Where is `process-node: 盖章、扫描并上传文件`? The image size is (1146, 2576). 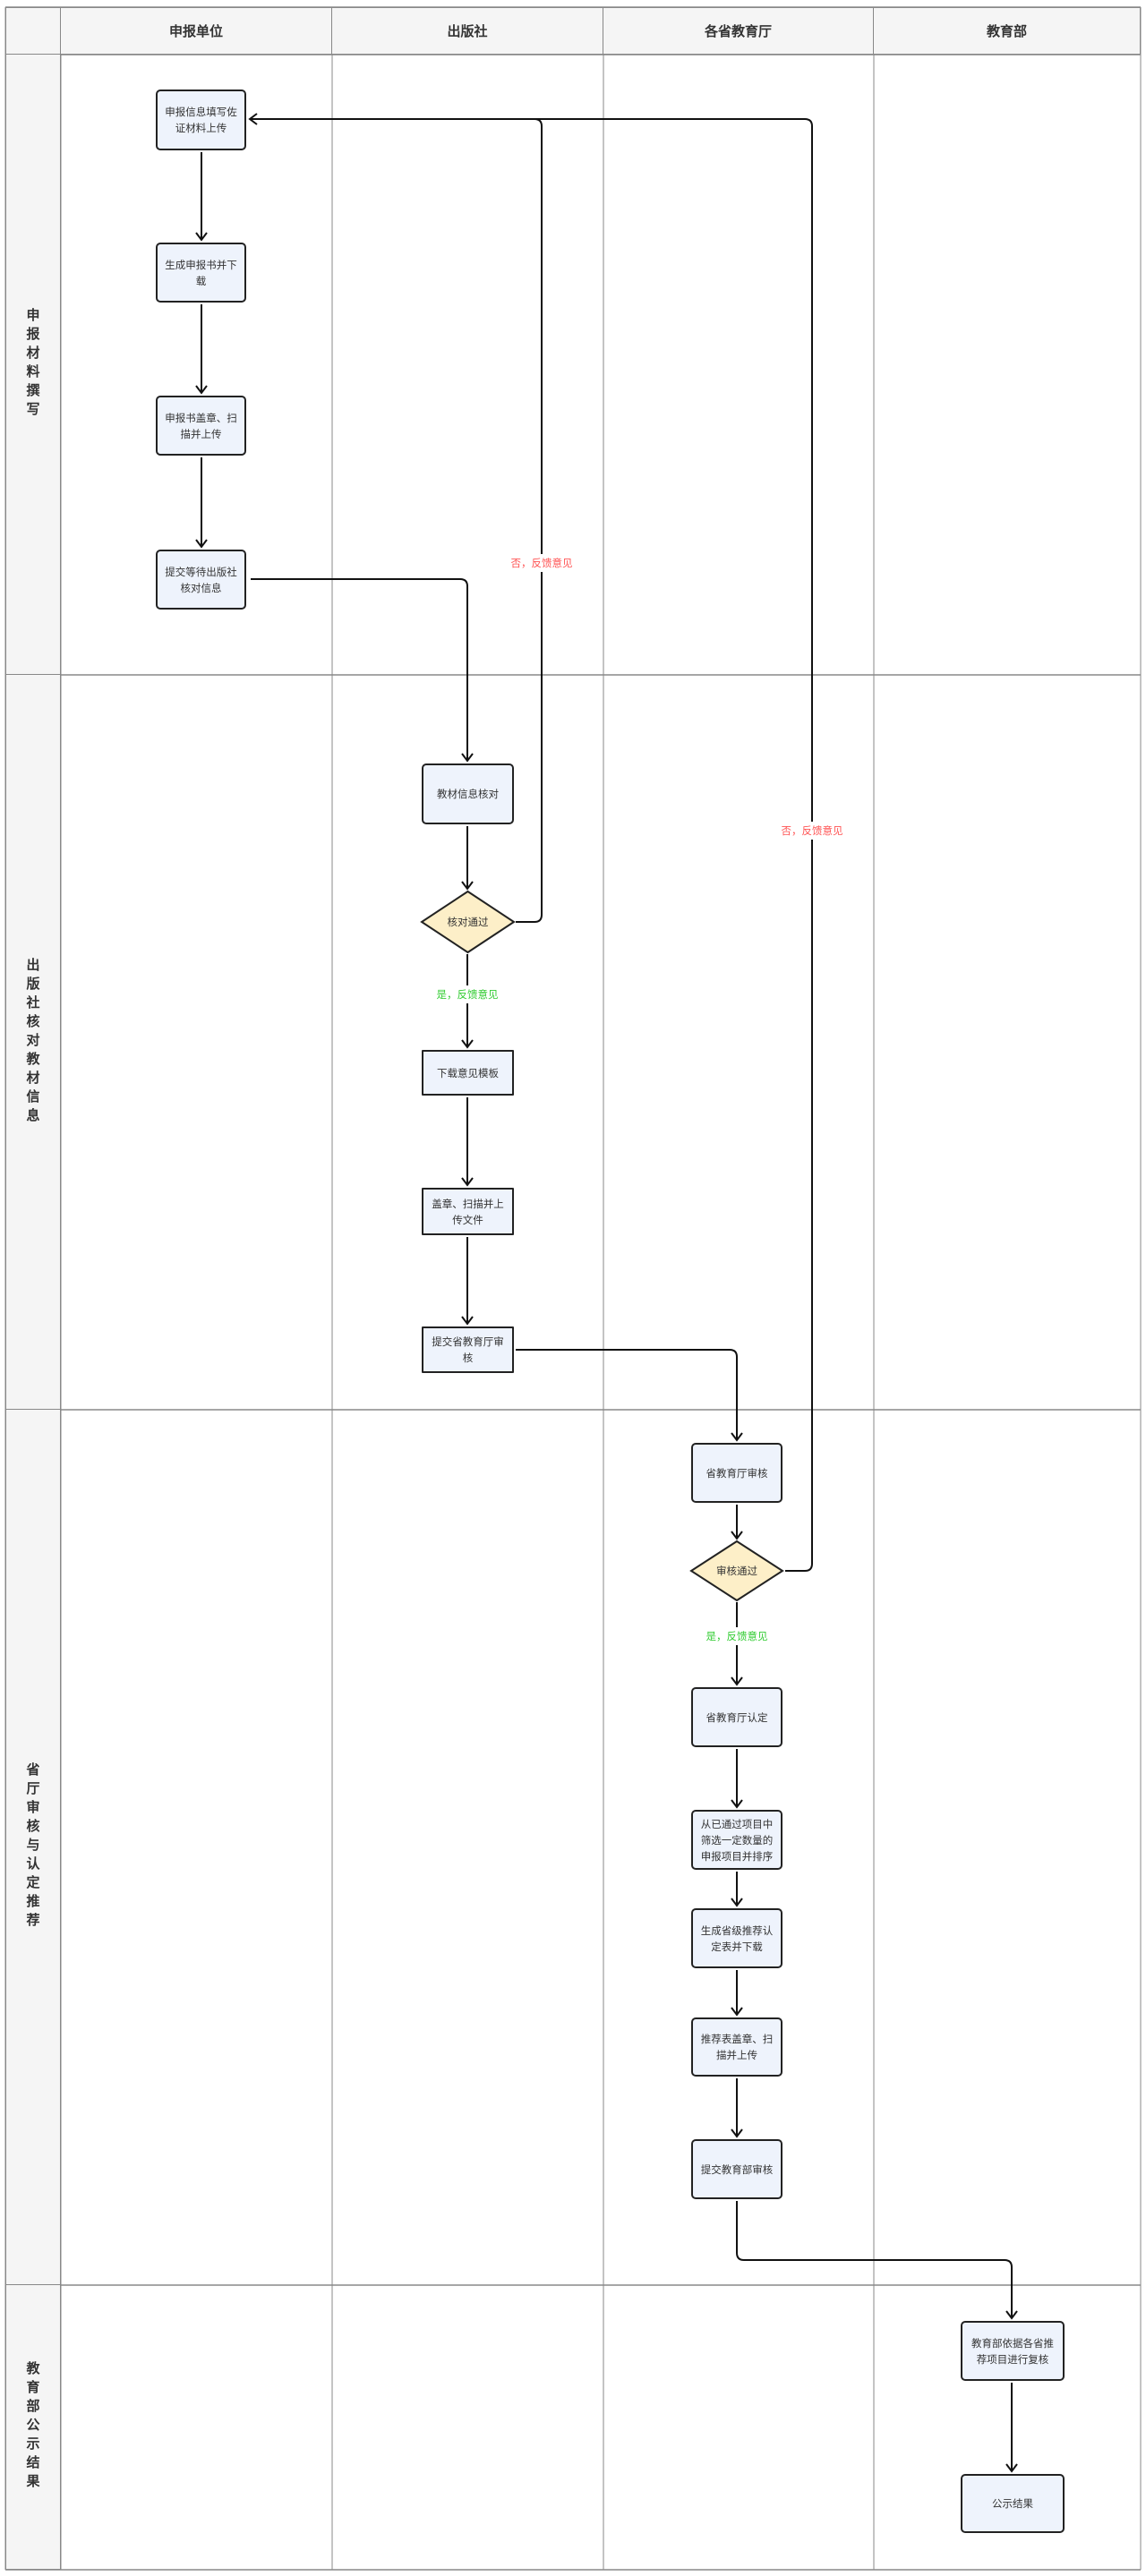 process-node: 盖章、扫描并上传文件 is located at coordinates (468, 1211).